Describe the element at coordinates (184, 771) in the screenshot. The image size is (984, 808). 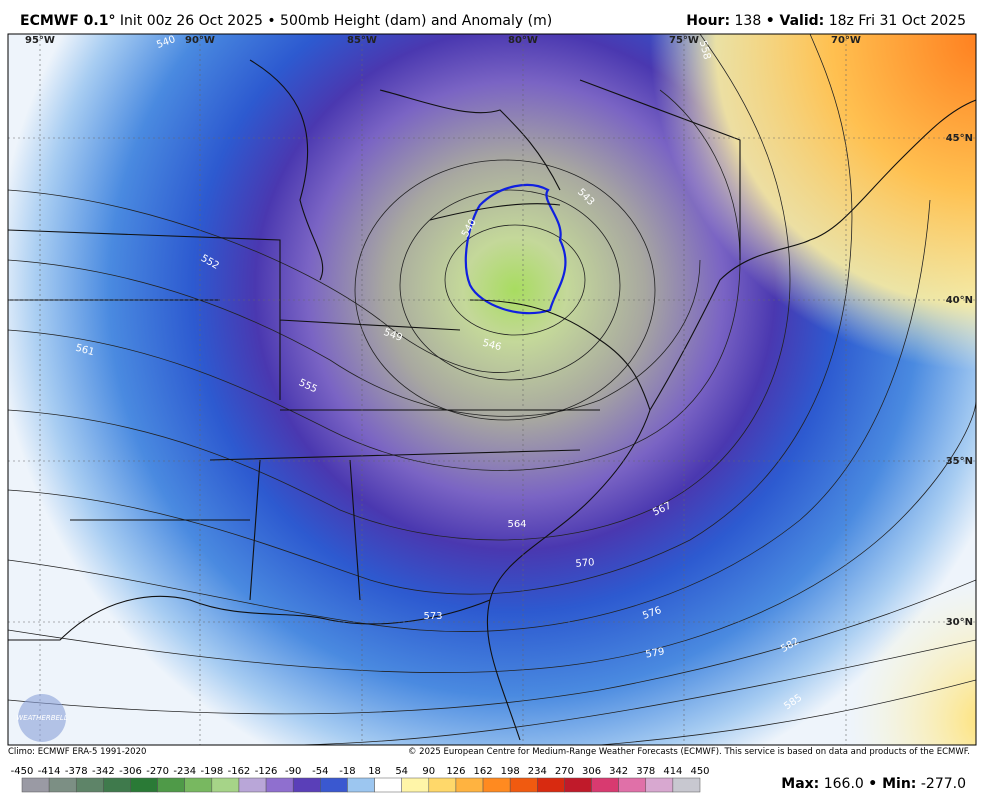
I see `colorbar-tick-label: -234` at that location.